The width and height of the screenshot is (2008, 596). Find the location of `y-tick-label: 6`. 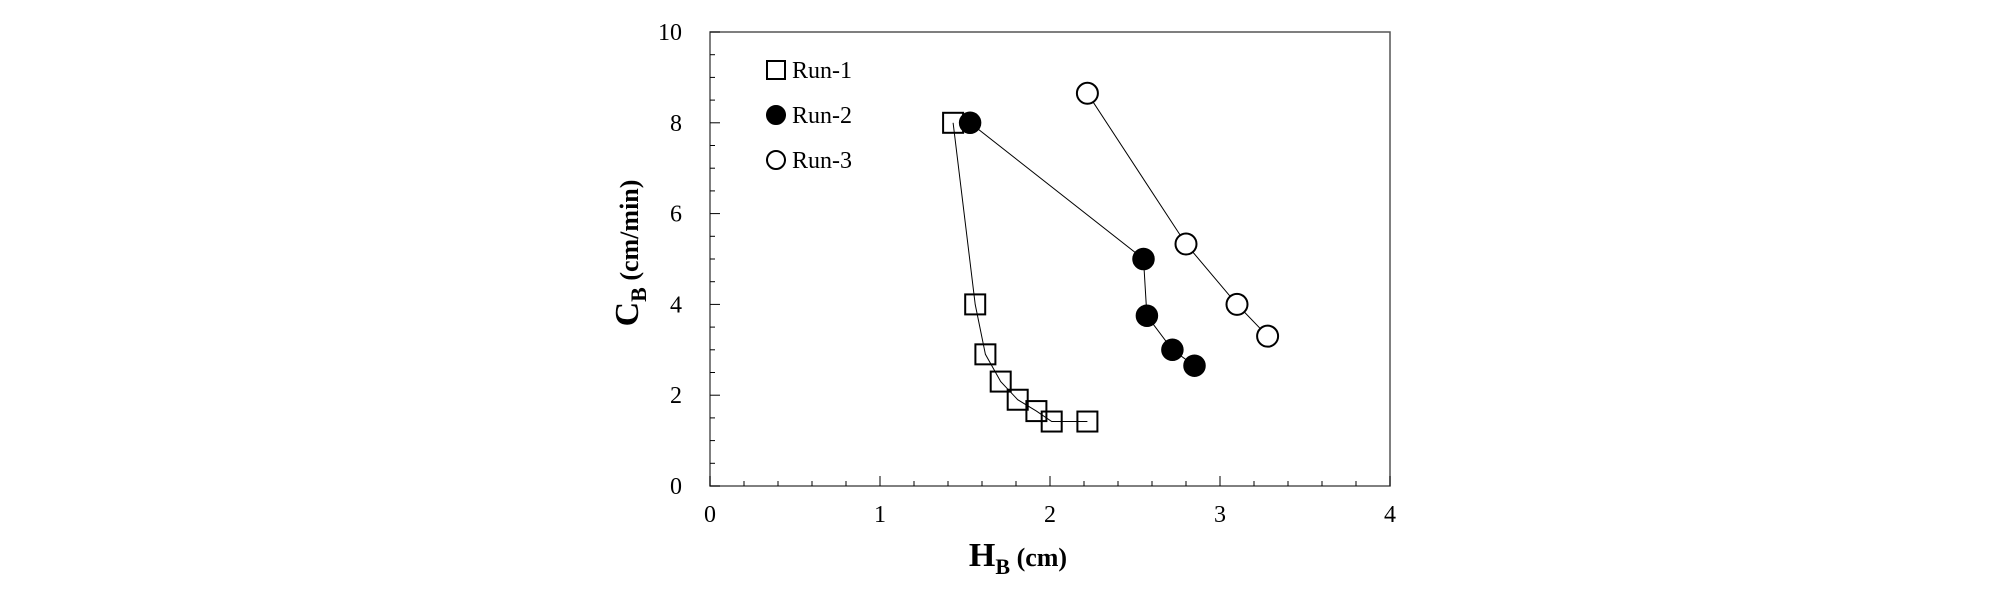

y-tick-label: 6 is located at coordinates (676, 215).